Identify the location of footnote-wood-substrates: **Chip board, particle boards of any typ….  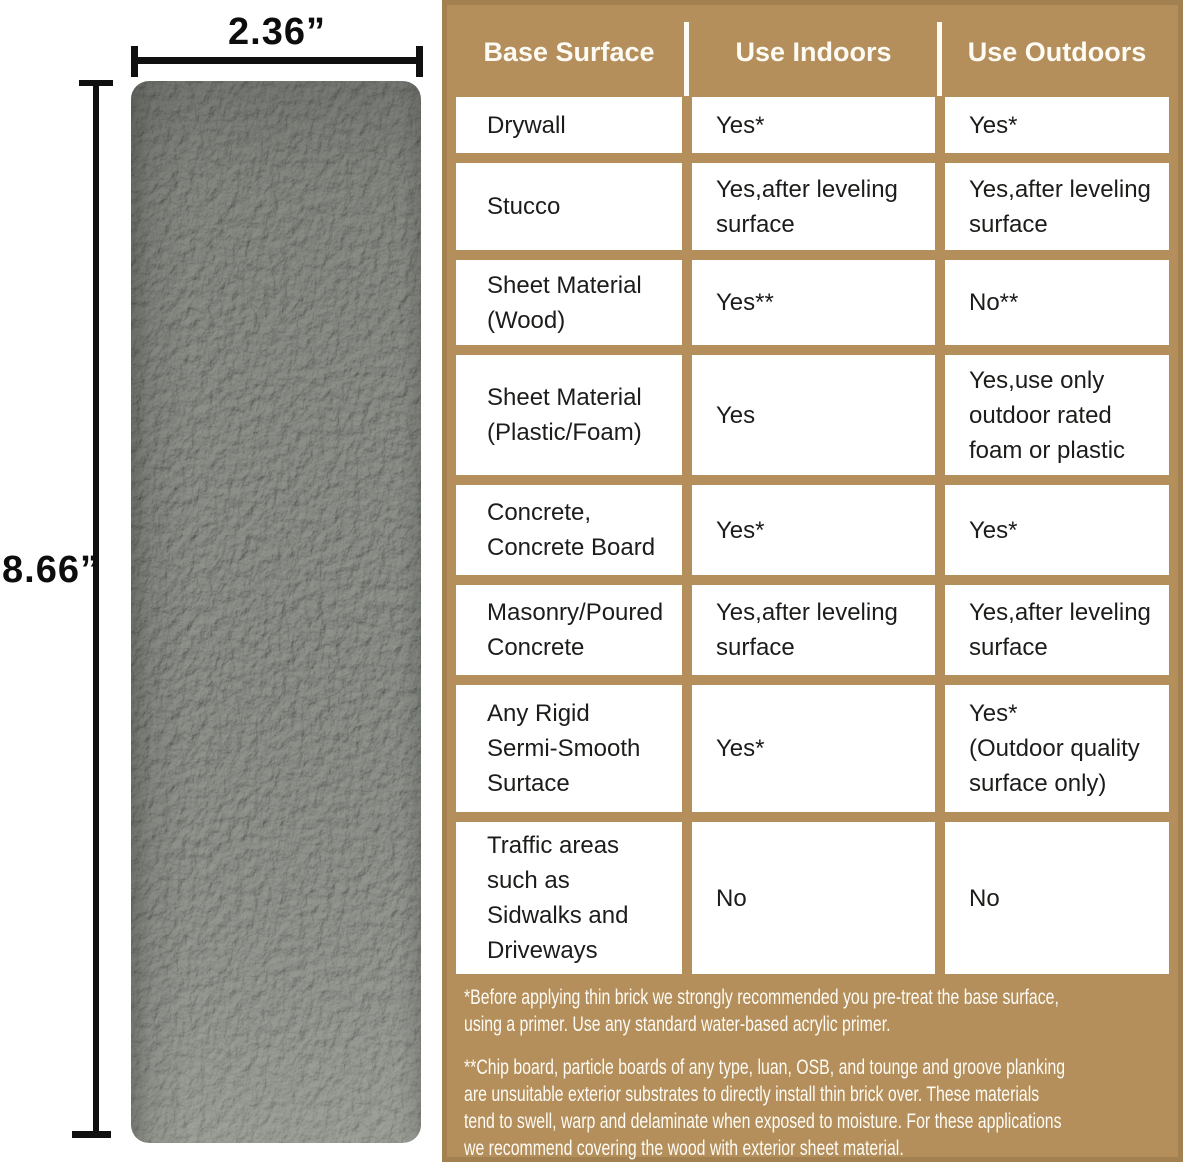
(765, 1108).